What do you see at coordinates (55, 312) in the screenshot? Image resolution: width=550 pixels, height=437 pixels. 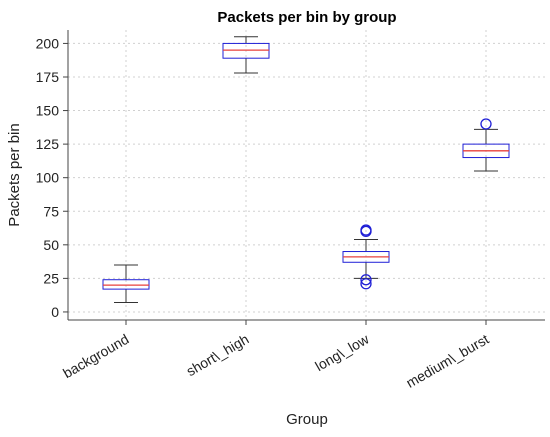 I see `y-tick-label: 0` at bounding box center [55, 312].